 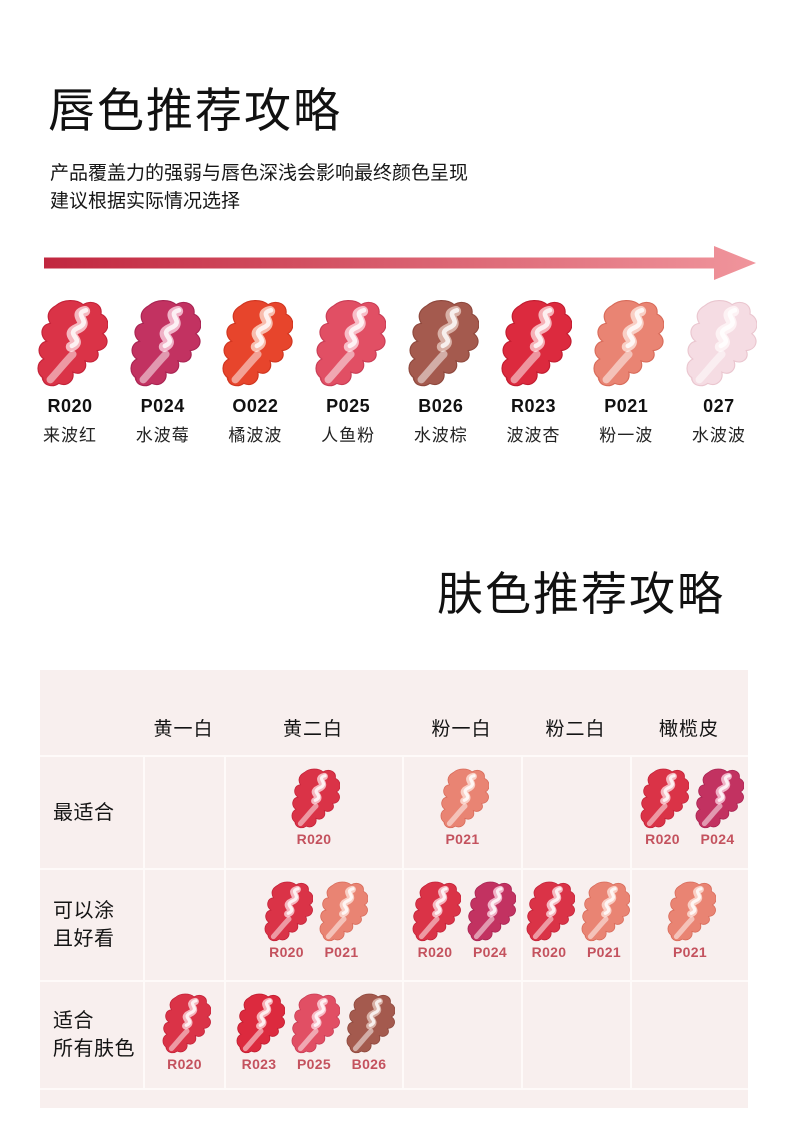 What do you see at coordinates (533, 435) in the screenshot?
I see `shade-name: 波波杏` at bounding box center [533, 435].